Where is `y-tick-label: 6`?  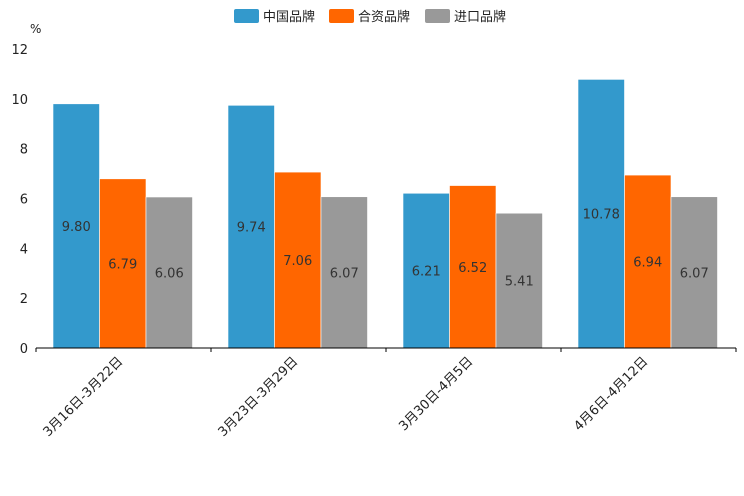 y-tick-label: 6 is located at coordinates (24, 200).